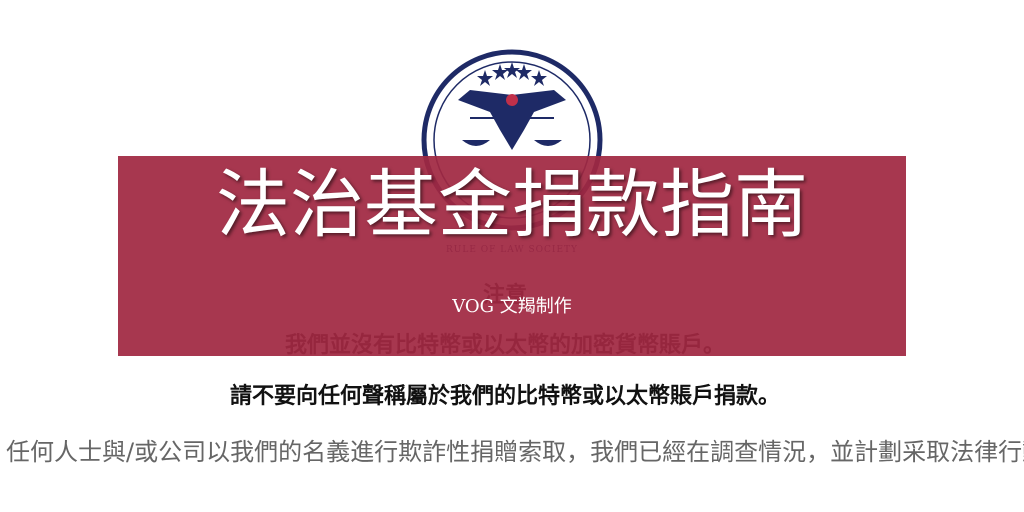 Image resolution: width=1024 pixels, height=512 pixels. I want to click on notice-line: 請不要向任何聲稱屬於我們的比特幣或以太幣賬戶捐款。, so click(505, 396).